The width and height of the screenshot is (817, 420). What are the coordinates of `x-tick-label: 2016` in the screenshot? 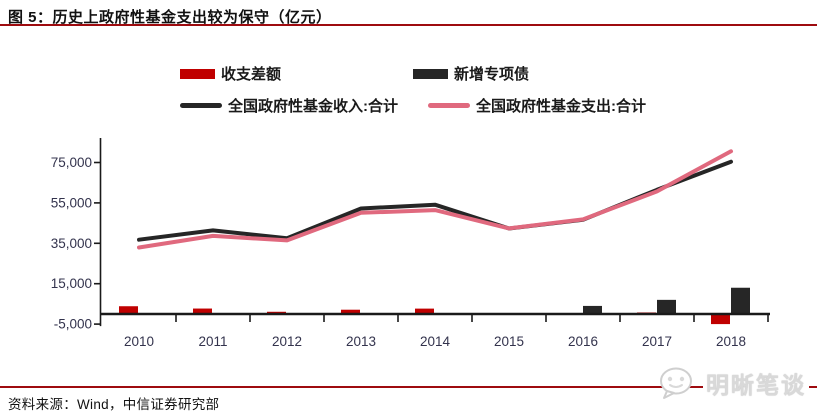 It's located at (583, 341).